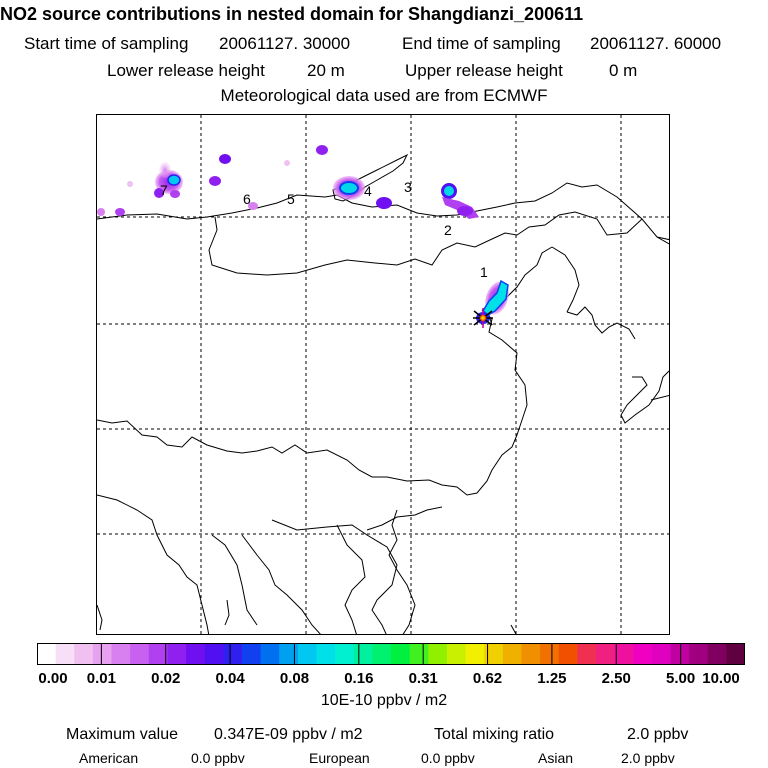 This screenshot has width=768, height=768. Describe the element at coordinates (106, 43) in the screenshot. I see `start-time-label: Start time of sampling` at that location.